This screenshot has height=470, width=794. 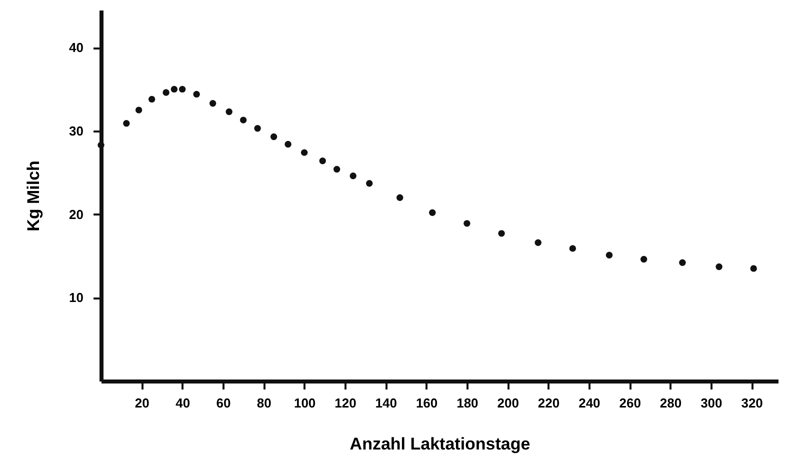 What do you see at coordinates (223, 403) in the screenshot?
I see `x-tick-label: 60` at bounding box center [223, 403].